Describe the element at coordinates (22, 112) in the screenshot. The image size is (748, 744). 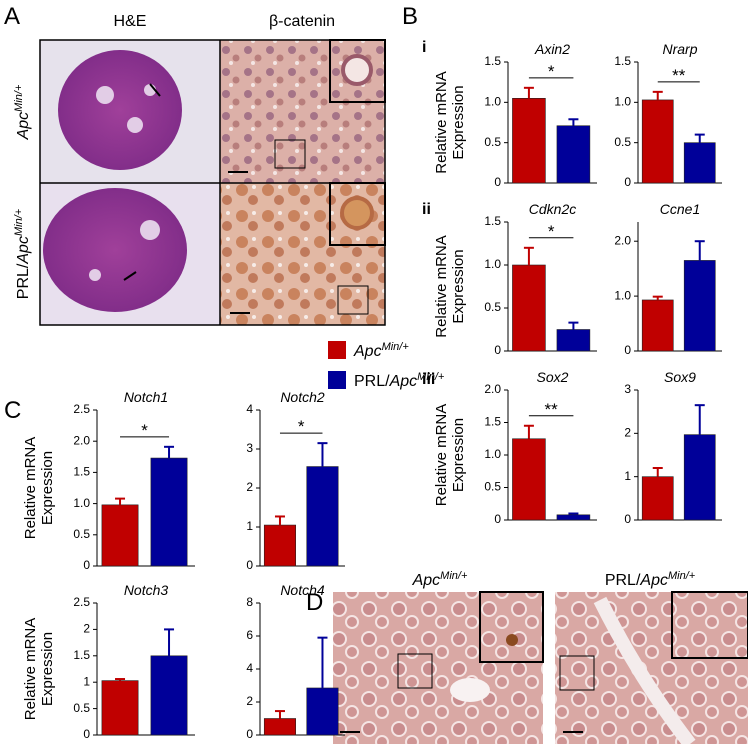
I see `row-label: ApcMin/+` at that location.